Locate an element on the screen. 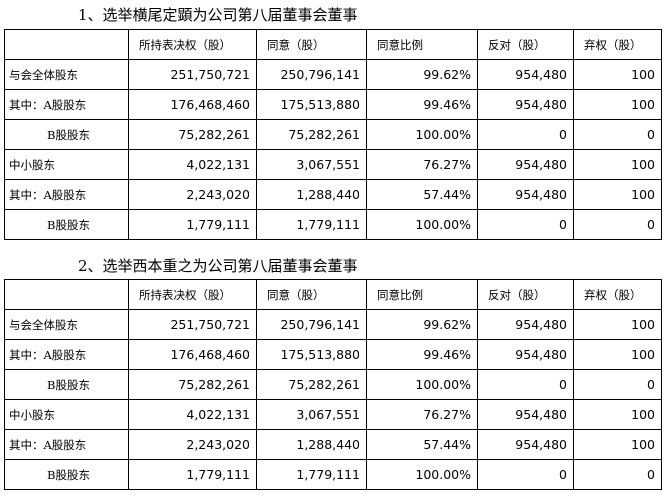 This screenshot has width=665, height=501. section-2-title: 2、选举西本重之为公司第八届董事会董事 is located at coordinates (218, 266).